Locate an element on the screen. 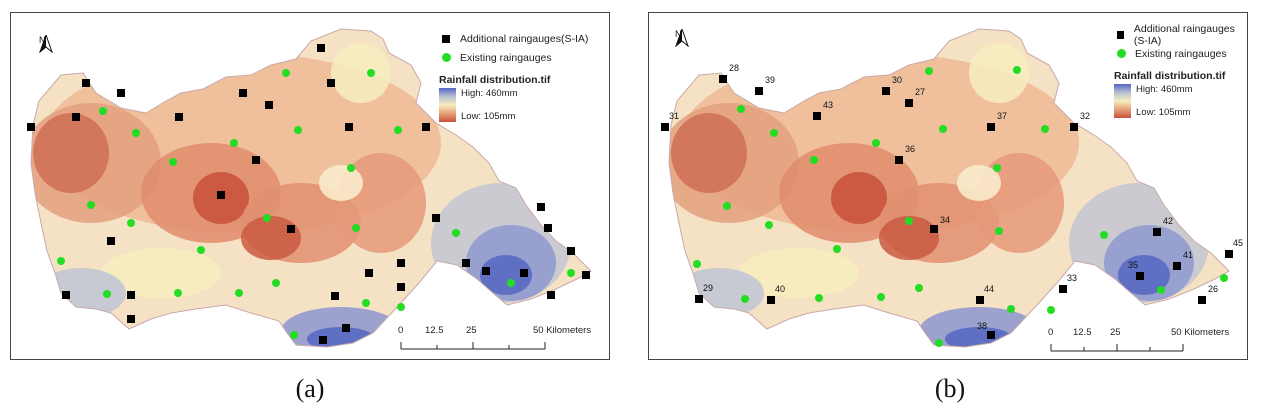 The height and width of the screenshot is (414, 1266). gauge-label: 40 is located at coordinates (780, 289).